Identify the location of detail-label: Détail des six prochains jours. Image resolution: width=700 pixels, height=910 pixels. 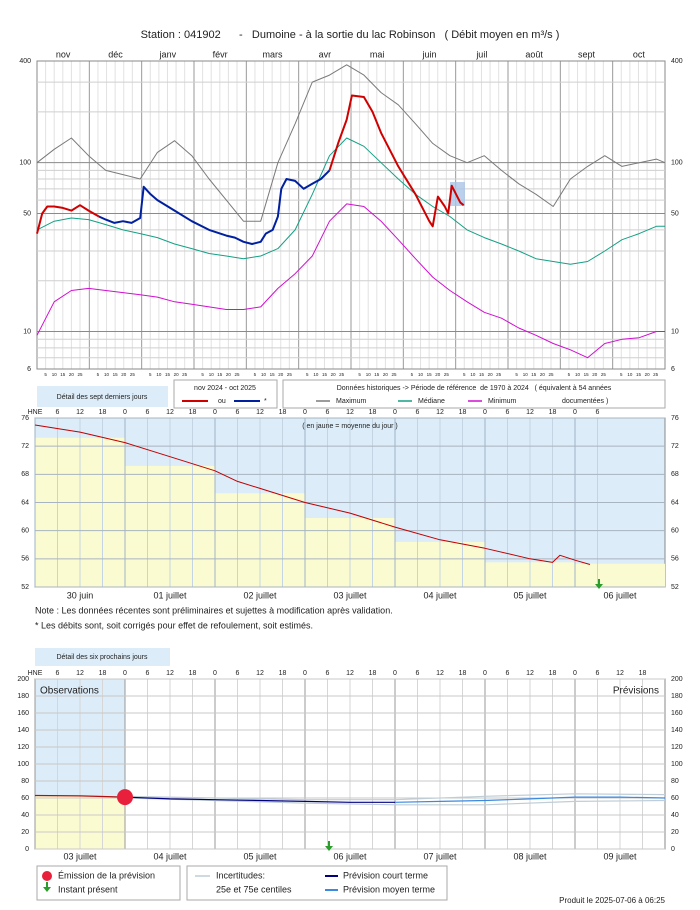
(102, 657).